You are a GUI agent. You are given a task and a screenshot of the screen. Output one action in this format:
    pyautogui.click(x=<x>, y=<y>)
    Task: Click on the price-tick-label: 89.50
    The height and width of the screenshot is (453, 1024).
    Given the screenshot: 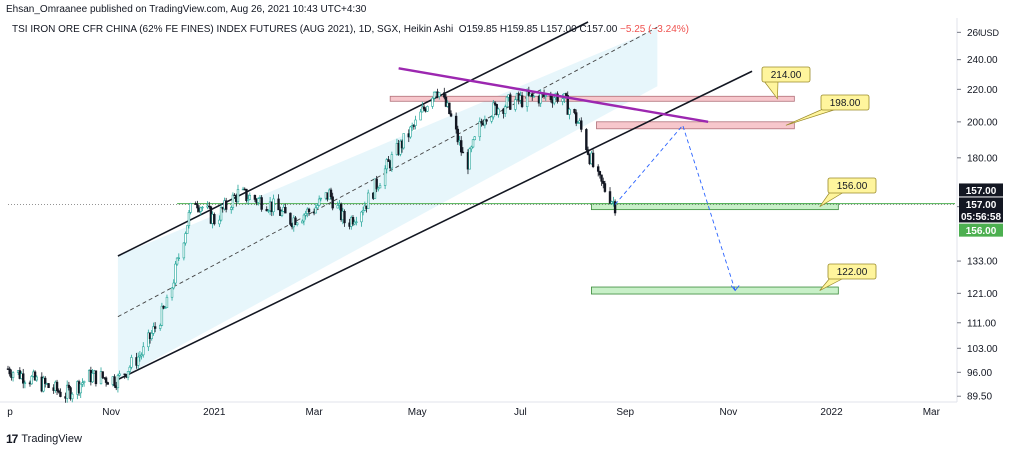 What is the action you would take?
    pyautogui.click(x=979, y=397)
    